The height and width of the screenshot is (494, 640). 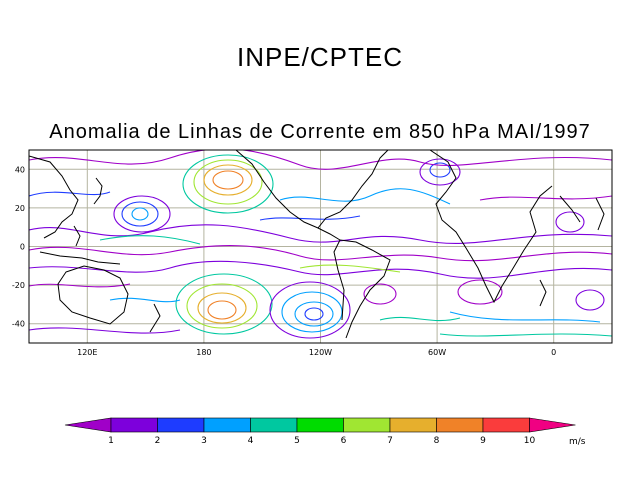 I want to click on colorbar-label: 7, so click(x=390, y=441).